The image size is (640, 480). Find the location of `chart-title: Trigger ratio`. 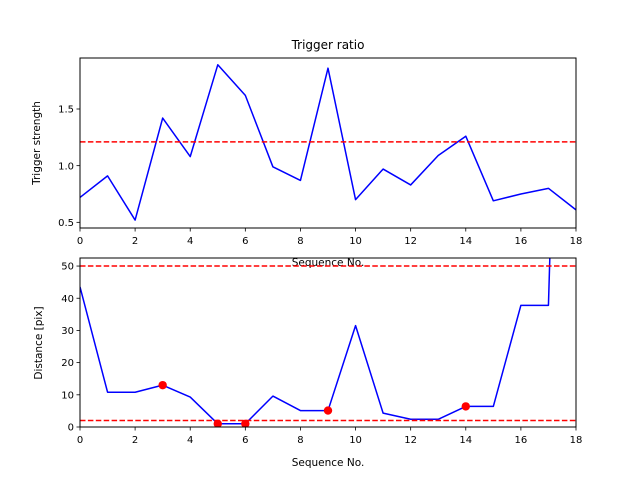

chart-title: Trigger ratio is located at coordinates (328, 45).